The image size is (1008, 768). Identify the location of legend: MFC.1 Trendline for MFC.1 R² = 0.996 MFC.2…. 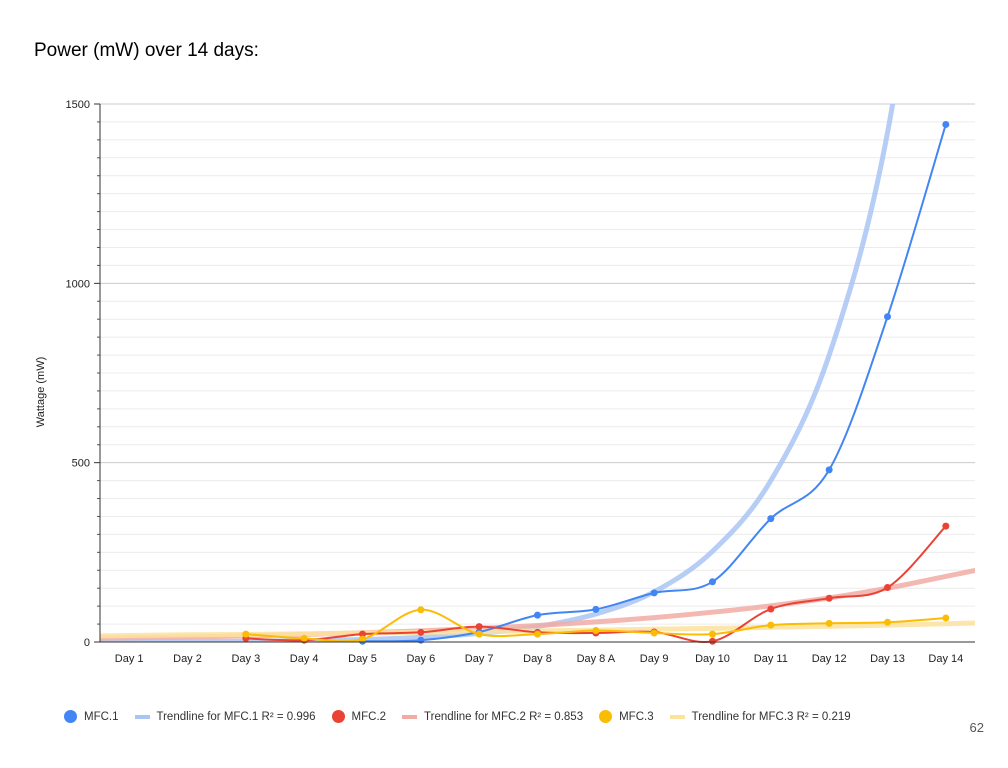
(511, 716).